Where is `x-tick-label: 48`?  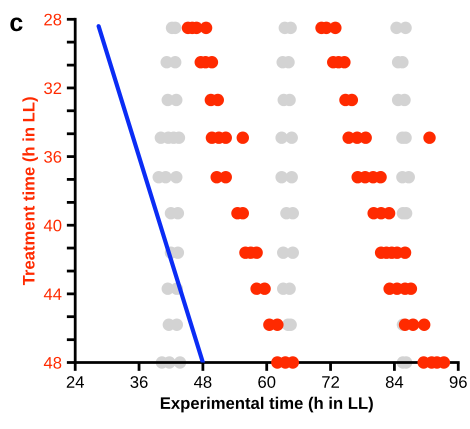
x-tick-label: 48 is located at coordinates (203, 382).